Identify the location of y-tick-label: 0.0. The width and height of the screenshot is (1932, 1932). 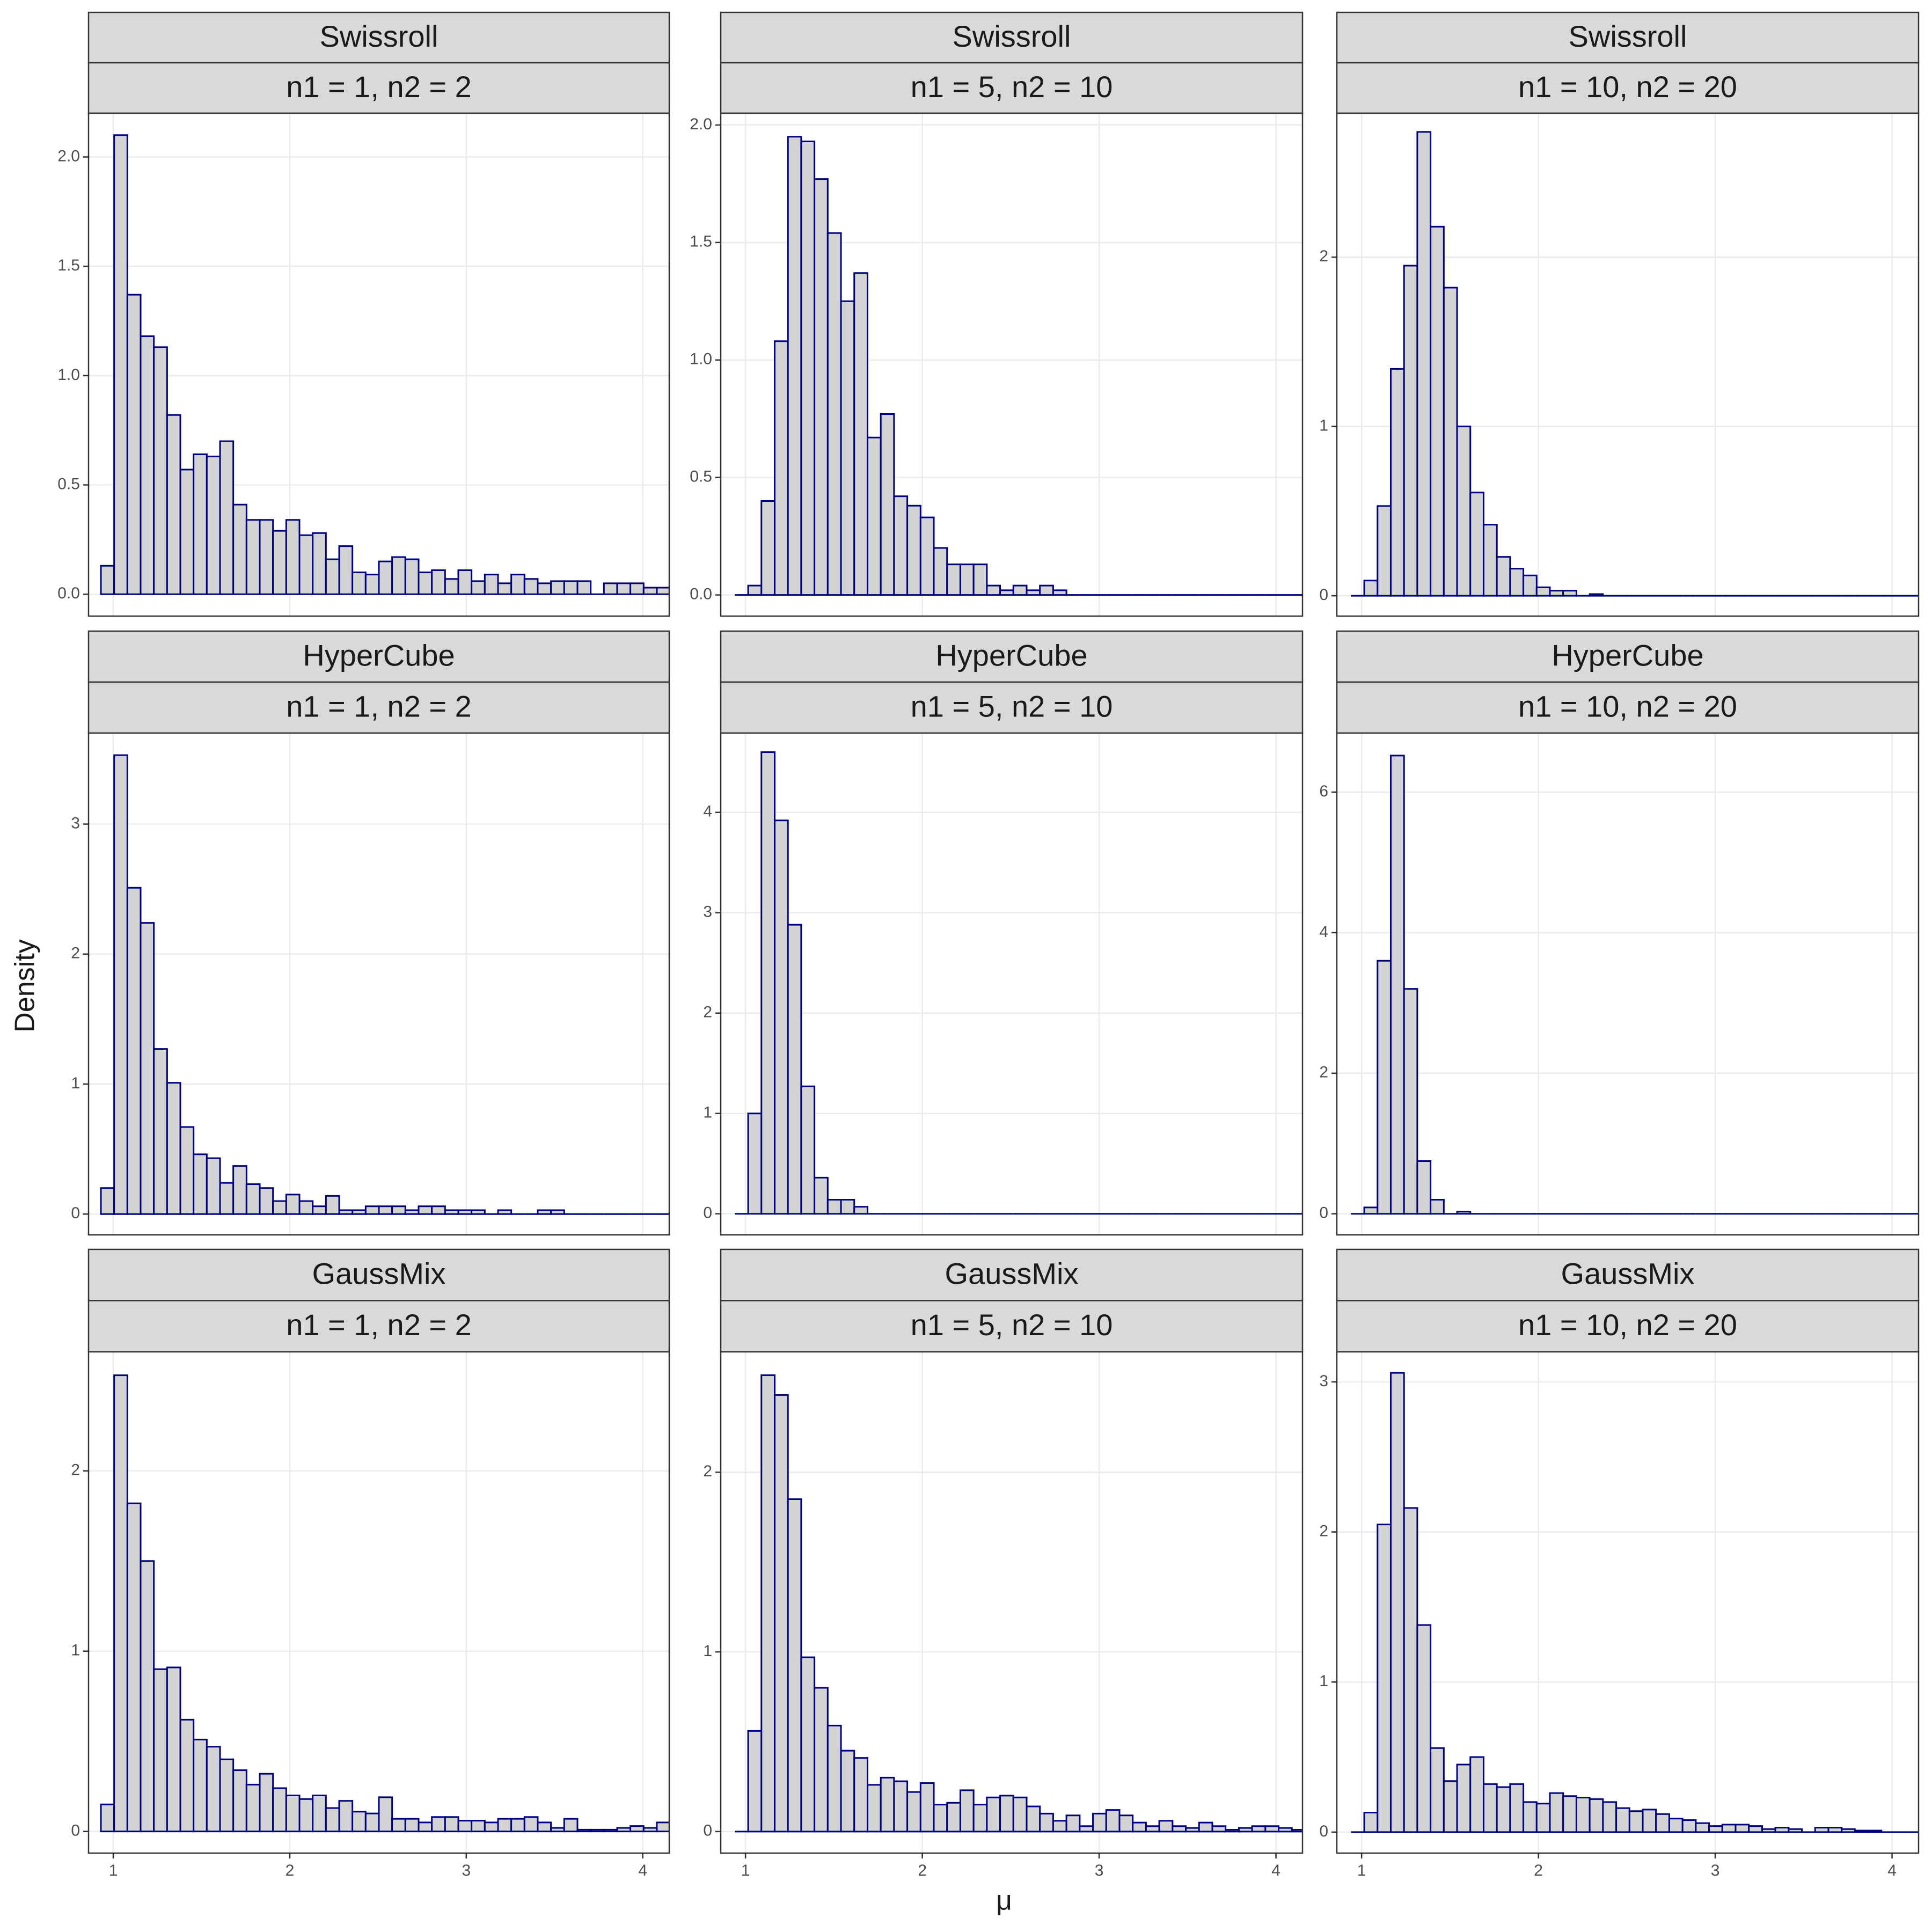
(701, 594).